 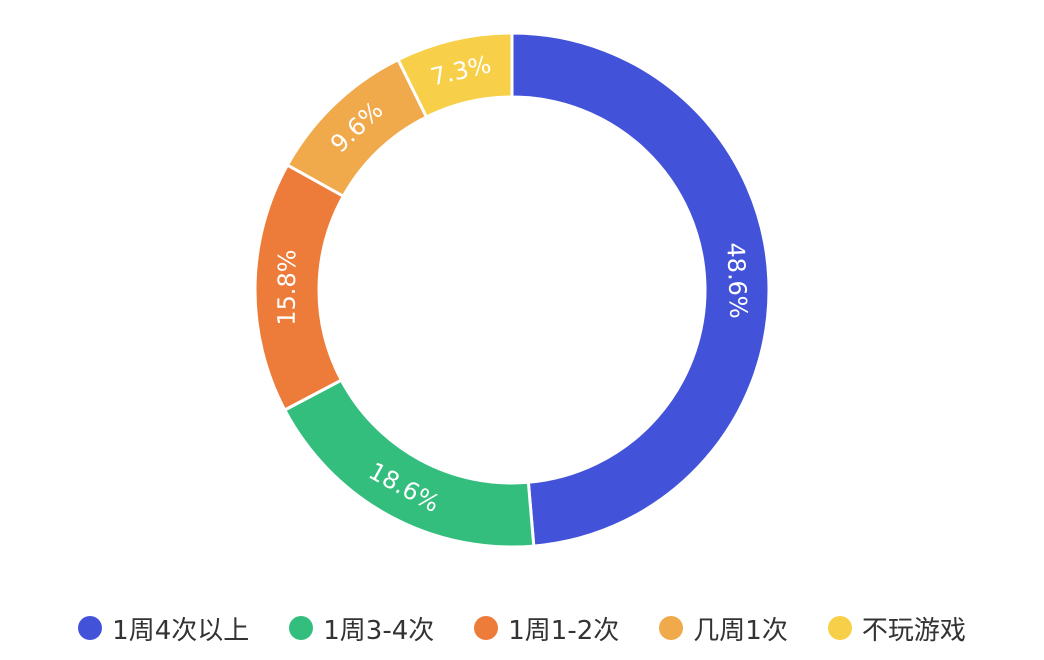 I want to click on legend-item-4: 几周1次, so click(x=723, y=628).